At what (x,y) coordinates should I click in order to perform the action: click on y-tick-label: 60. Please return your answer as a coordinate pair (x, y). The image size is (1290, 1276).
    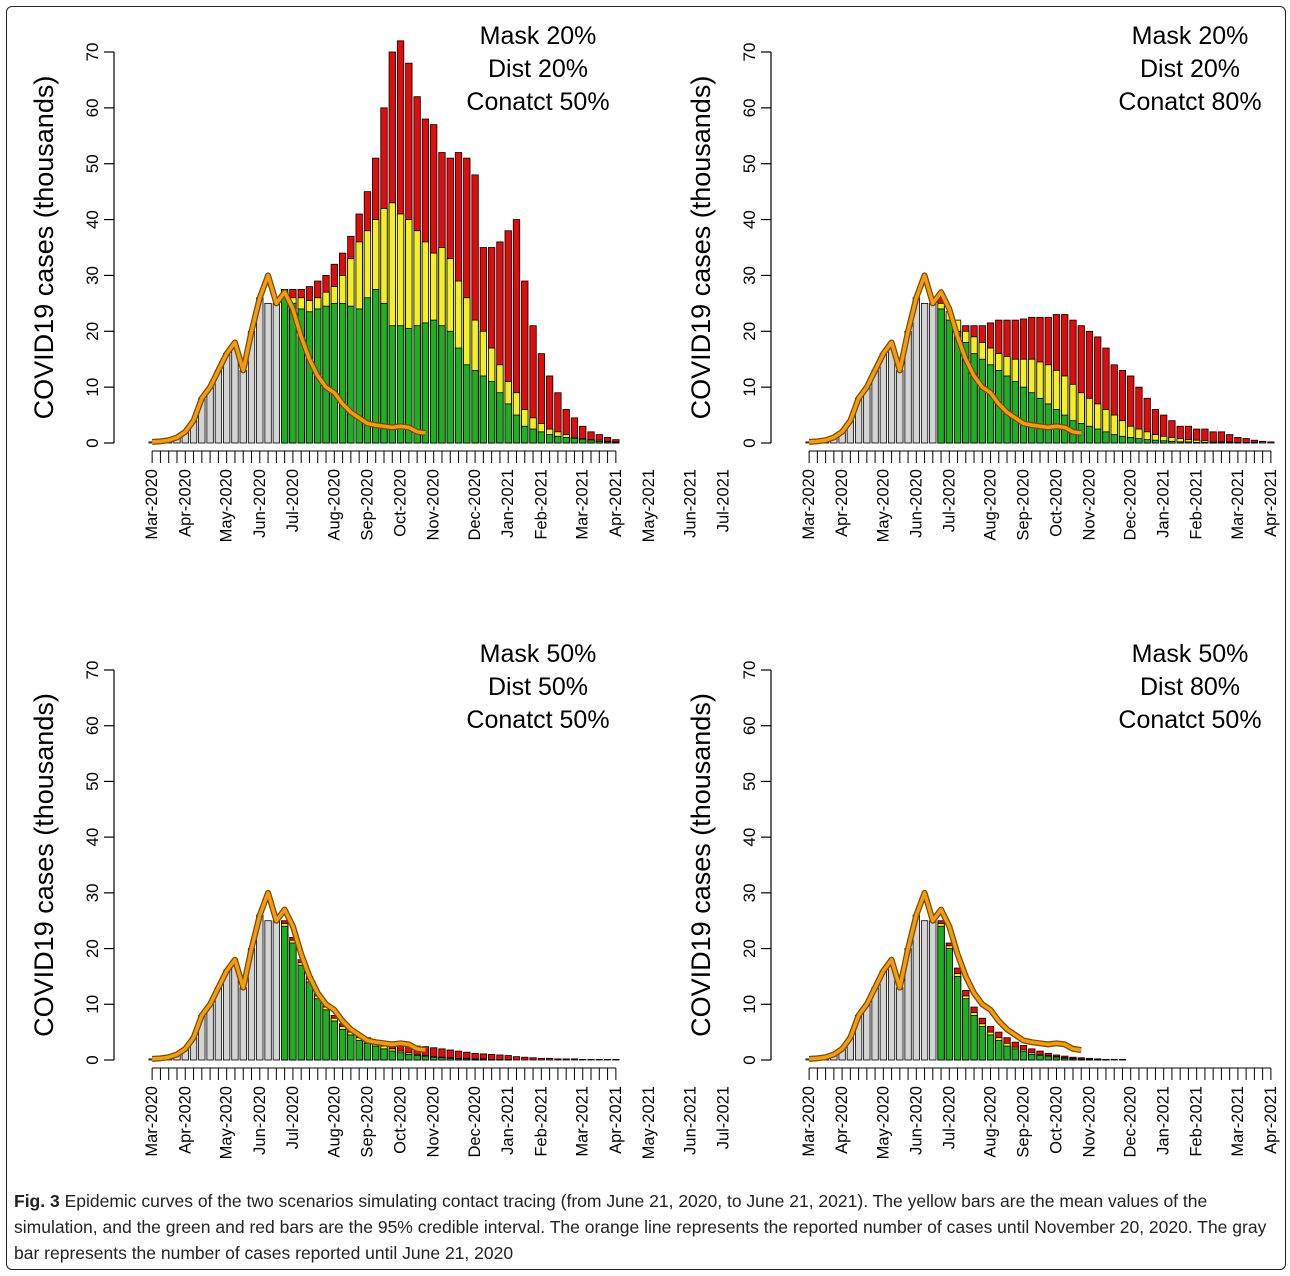
    Looking at the image, I should click on (92, 725).